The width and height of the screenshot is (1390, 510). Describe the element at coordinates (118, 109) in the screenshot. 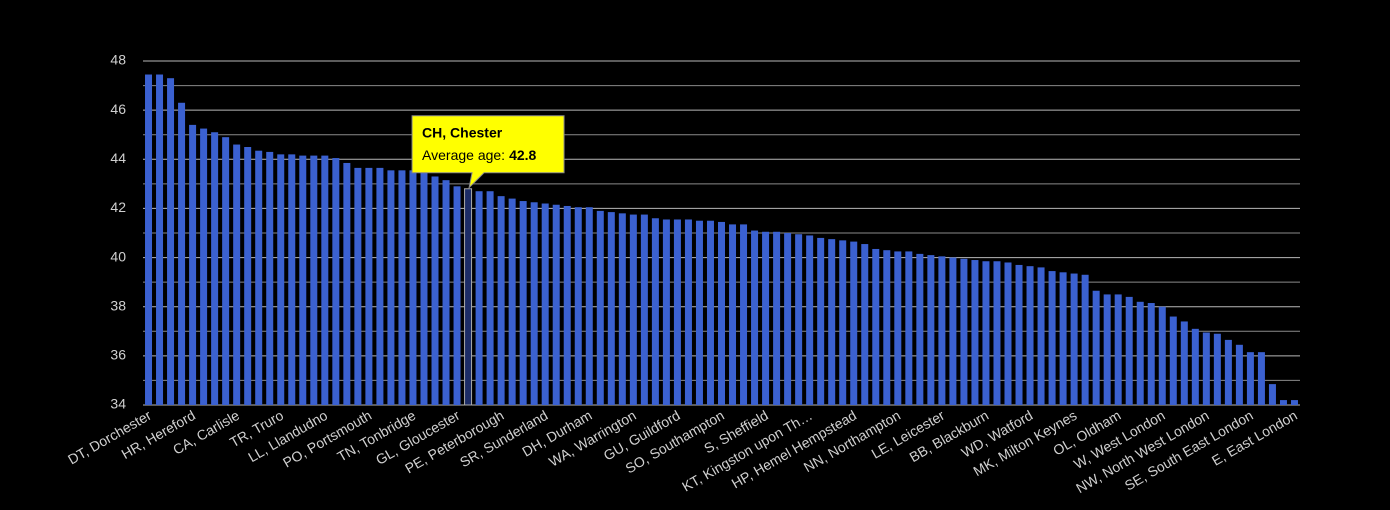

I see `y-tick-label: 46` at that location.